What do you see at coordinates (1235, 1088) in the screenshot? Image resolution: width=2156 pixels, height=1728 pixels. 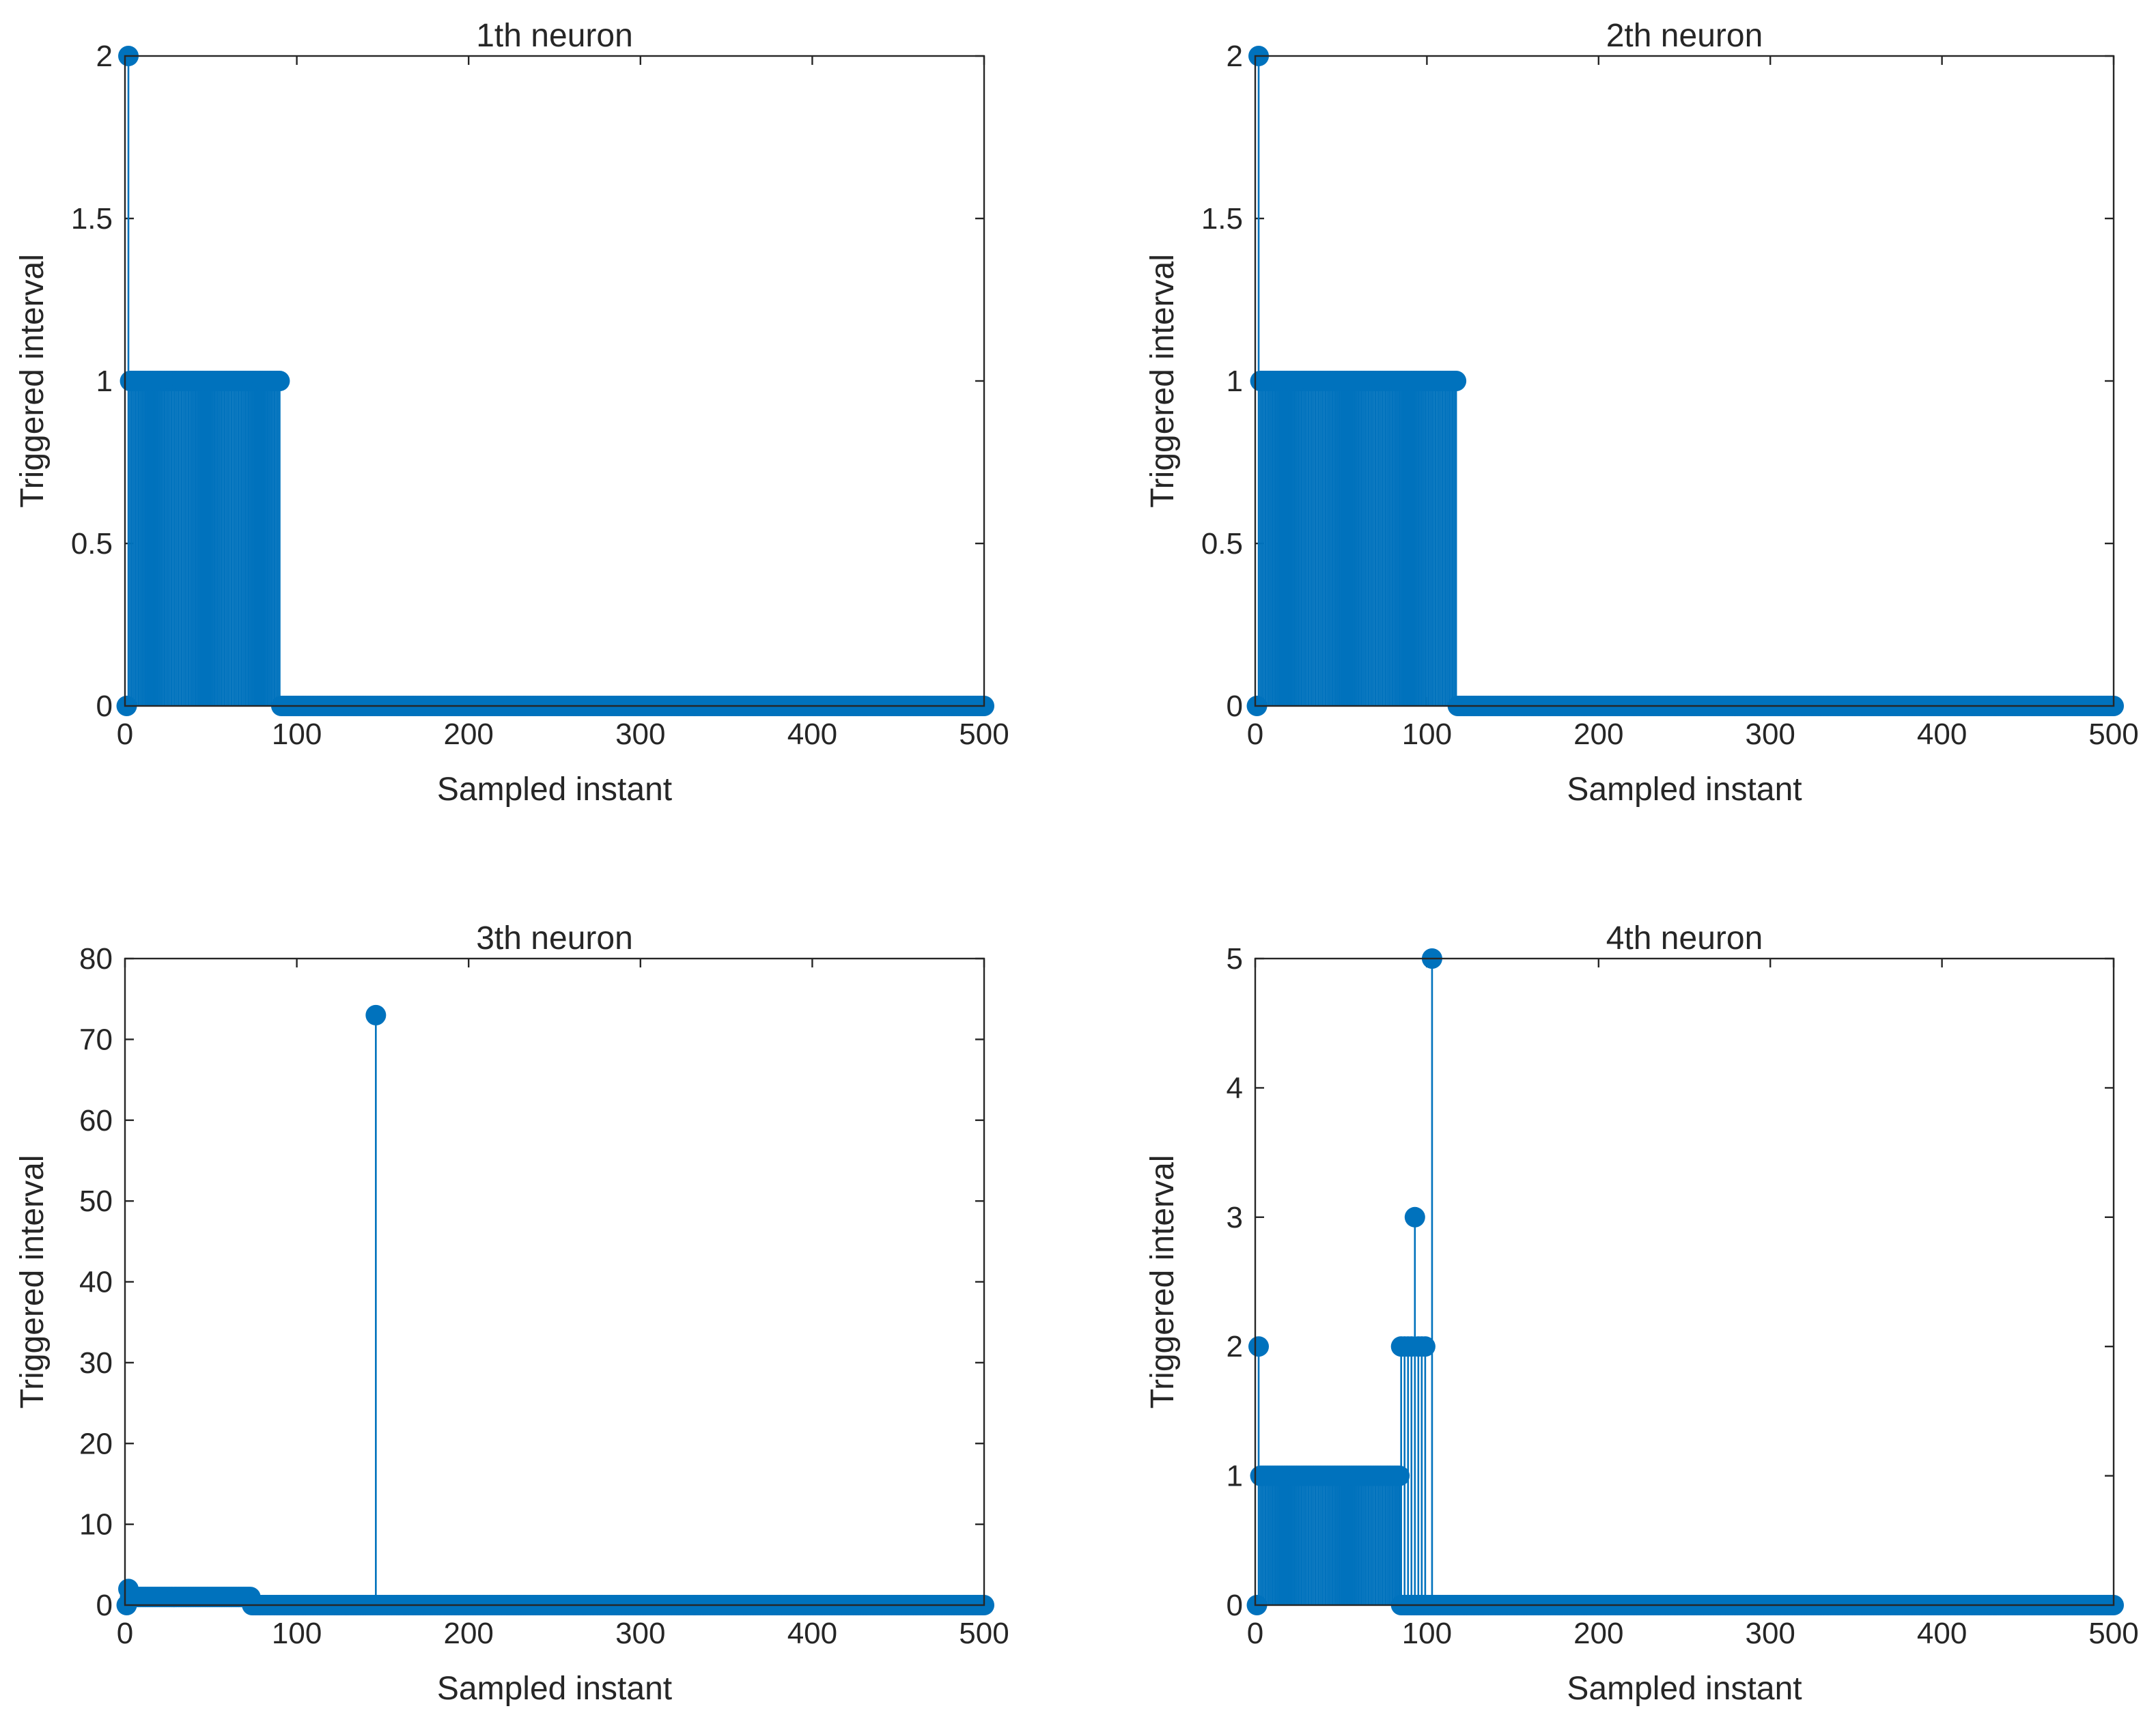 I see `y-tick-label: 4` at bounding box center [1235, 1088].